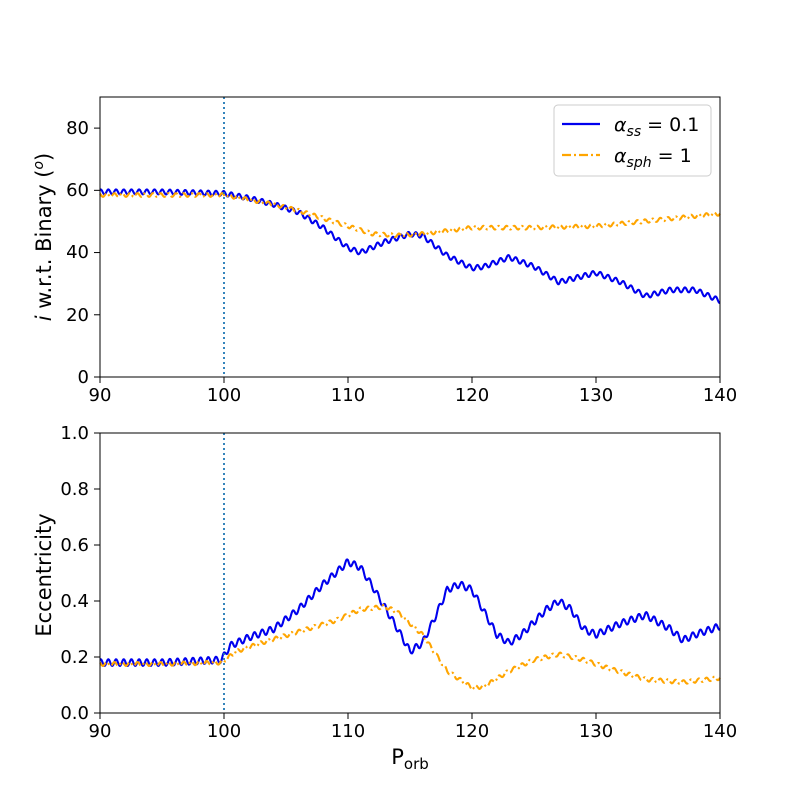  Describe the element at coordinates (720, 731) in the screenshot. I see `bottom-xtick-label: 140` at that location.